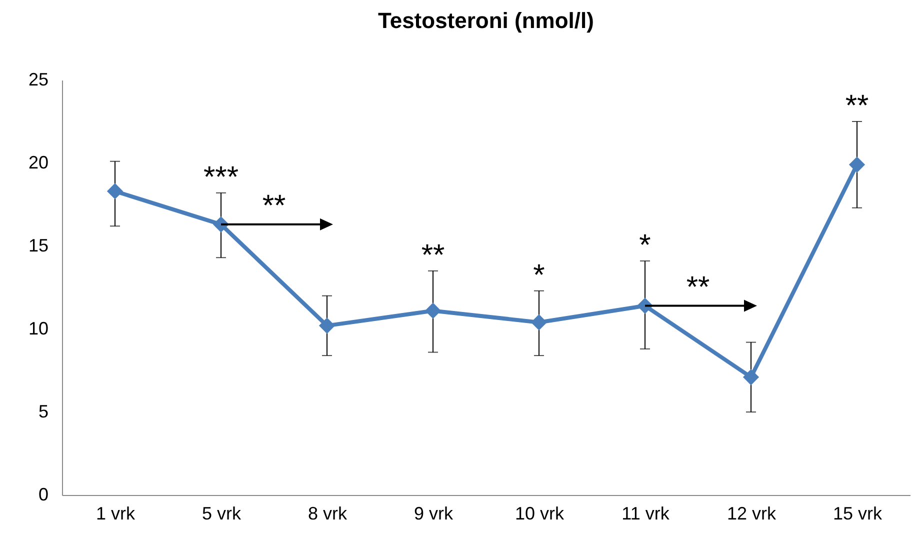 This screenshot has height=542, width=913. I want to click on chart-title: Testosteroni (nmol/l), so click(486, 20).